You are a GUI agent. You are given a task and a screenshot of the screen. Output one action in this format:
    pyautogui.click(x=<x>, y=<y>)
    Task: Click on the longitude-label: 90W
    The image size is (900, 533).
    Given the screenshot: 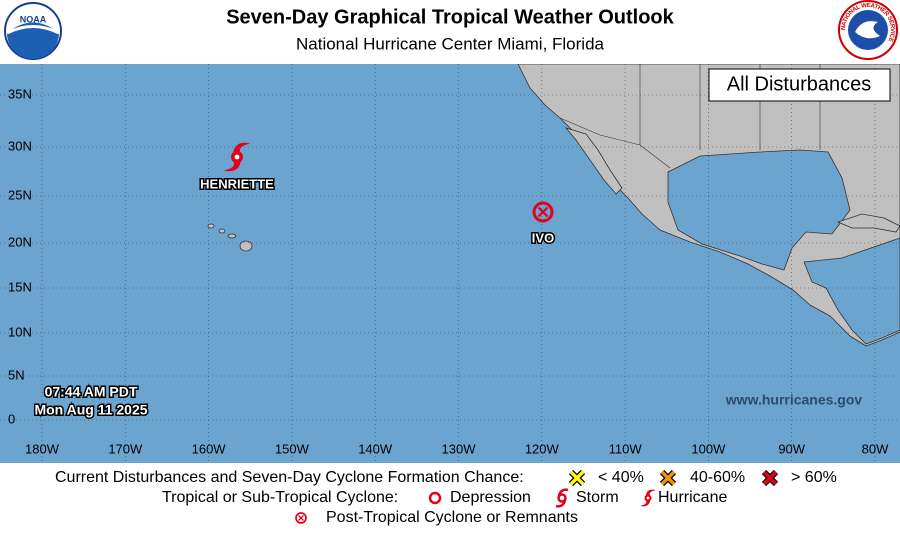 What is the action you would take?
    pyautogui.click(x=791, y=448)
    